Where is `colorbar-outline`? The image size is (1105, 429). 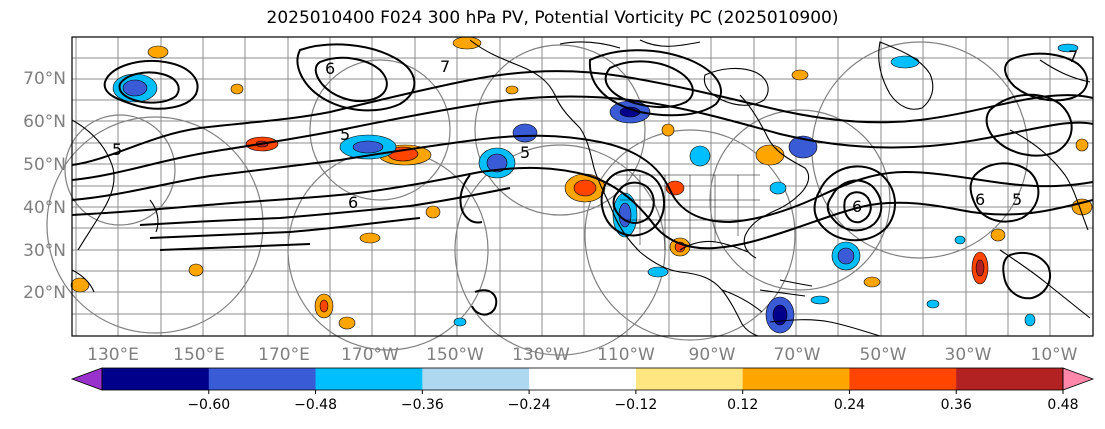
colorbar-outline is located at coordinates (582, 379).